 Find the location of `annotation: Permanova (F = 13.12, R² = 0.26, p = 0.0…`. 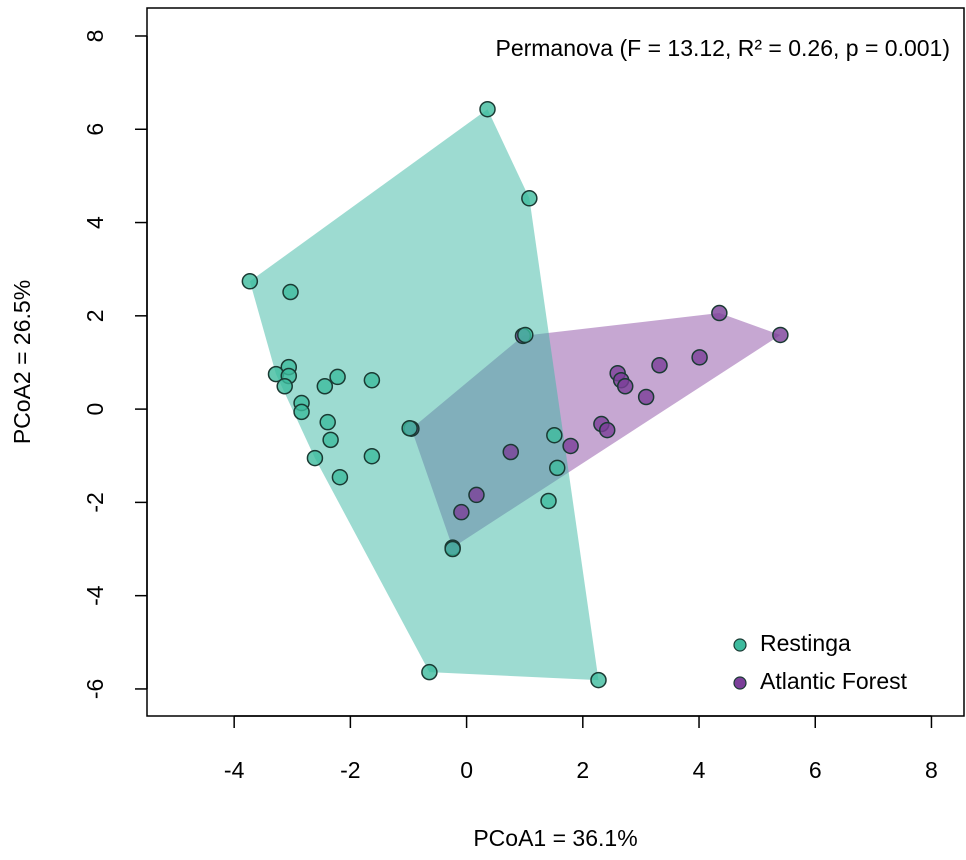

annotation: Permanova (F = 13.12, R² = 0.26, p = 0.0… is located at coordinates (722, 48).